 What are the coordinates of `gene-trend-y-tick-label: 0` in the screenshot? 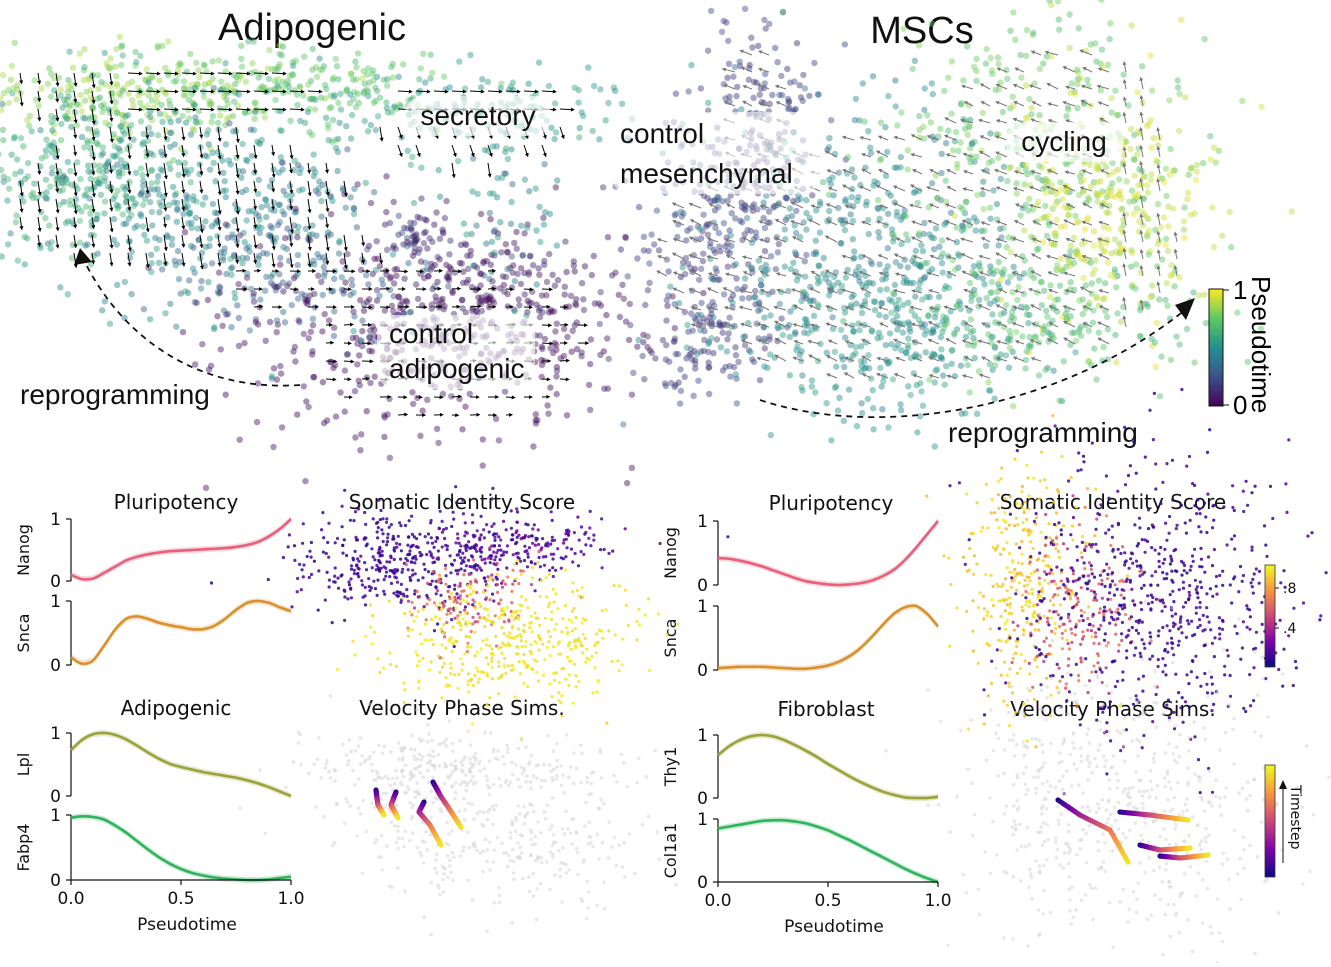 It's located at (55, 582).